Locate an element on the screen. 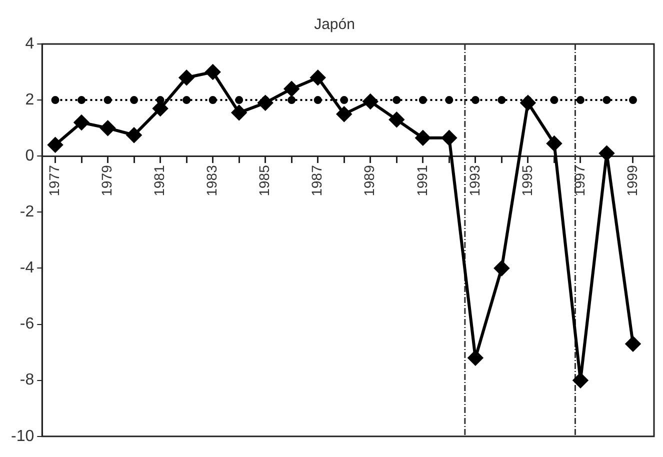 This screenshot has width=663, height=457. x-tick-label: 1991 is located at coordinates (422, 180).